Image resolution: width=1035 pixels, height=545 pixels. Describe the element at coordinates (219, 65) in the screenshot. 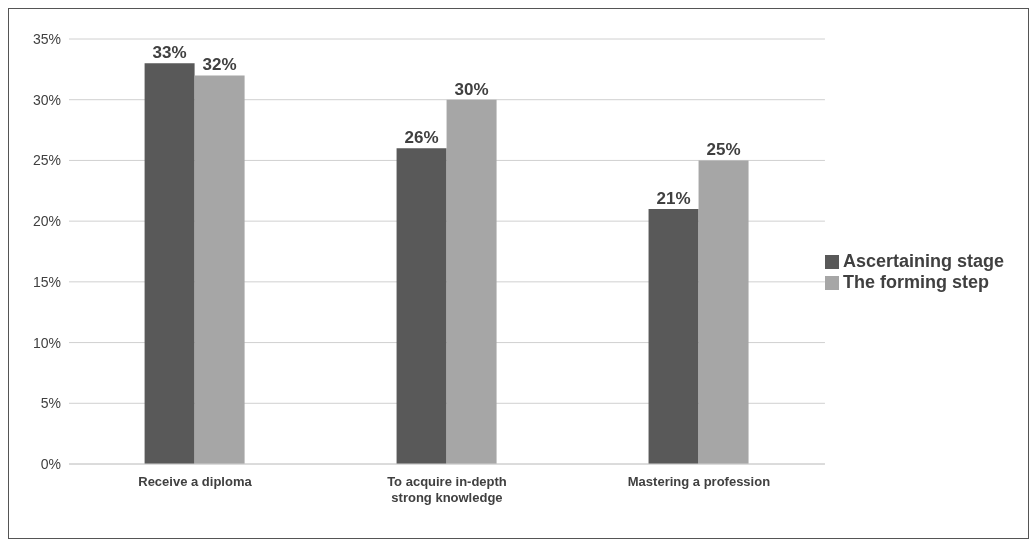

I see `data-label: 32%` at that location.